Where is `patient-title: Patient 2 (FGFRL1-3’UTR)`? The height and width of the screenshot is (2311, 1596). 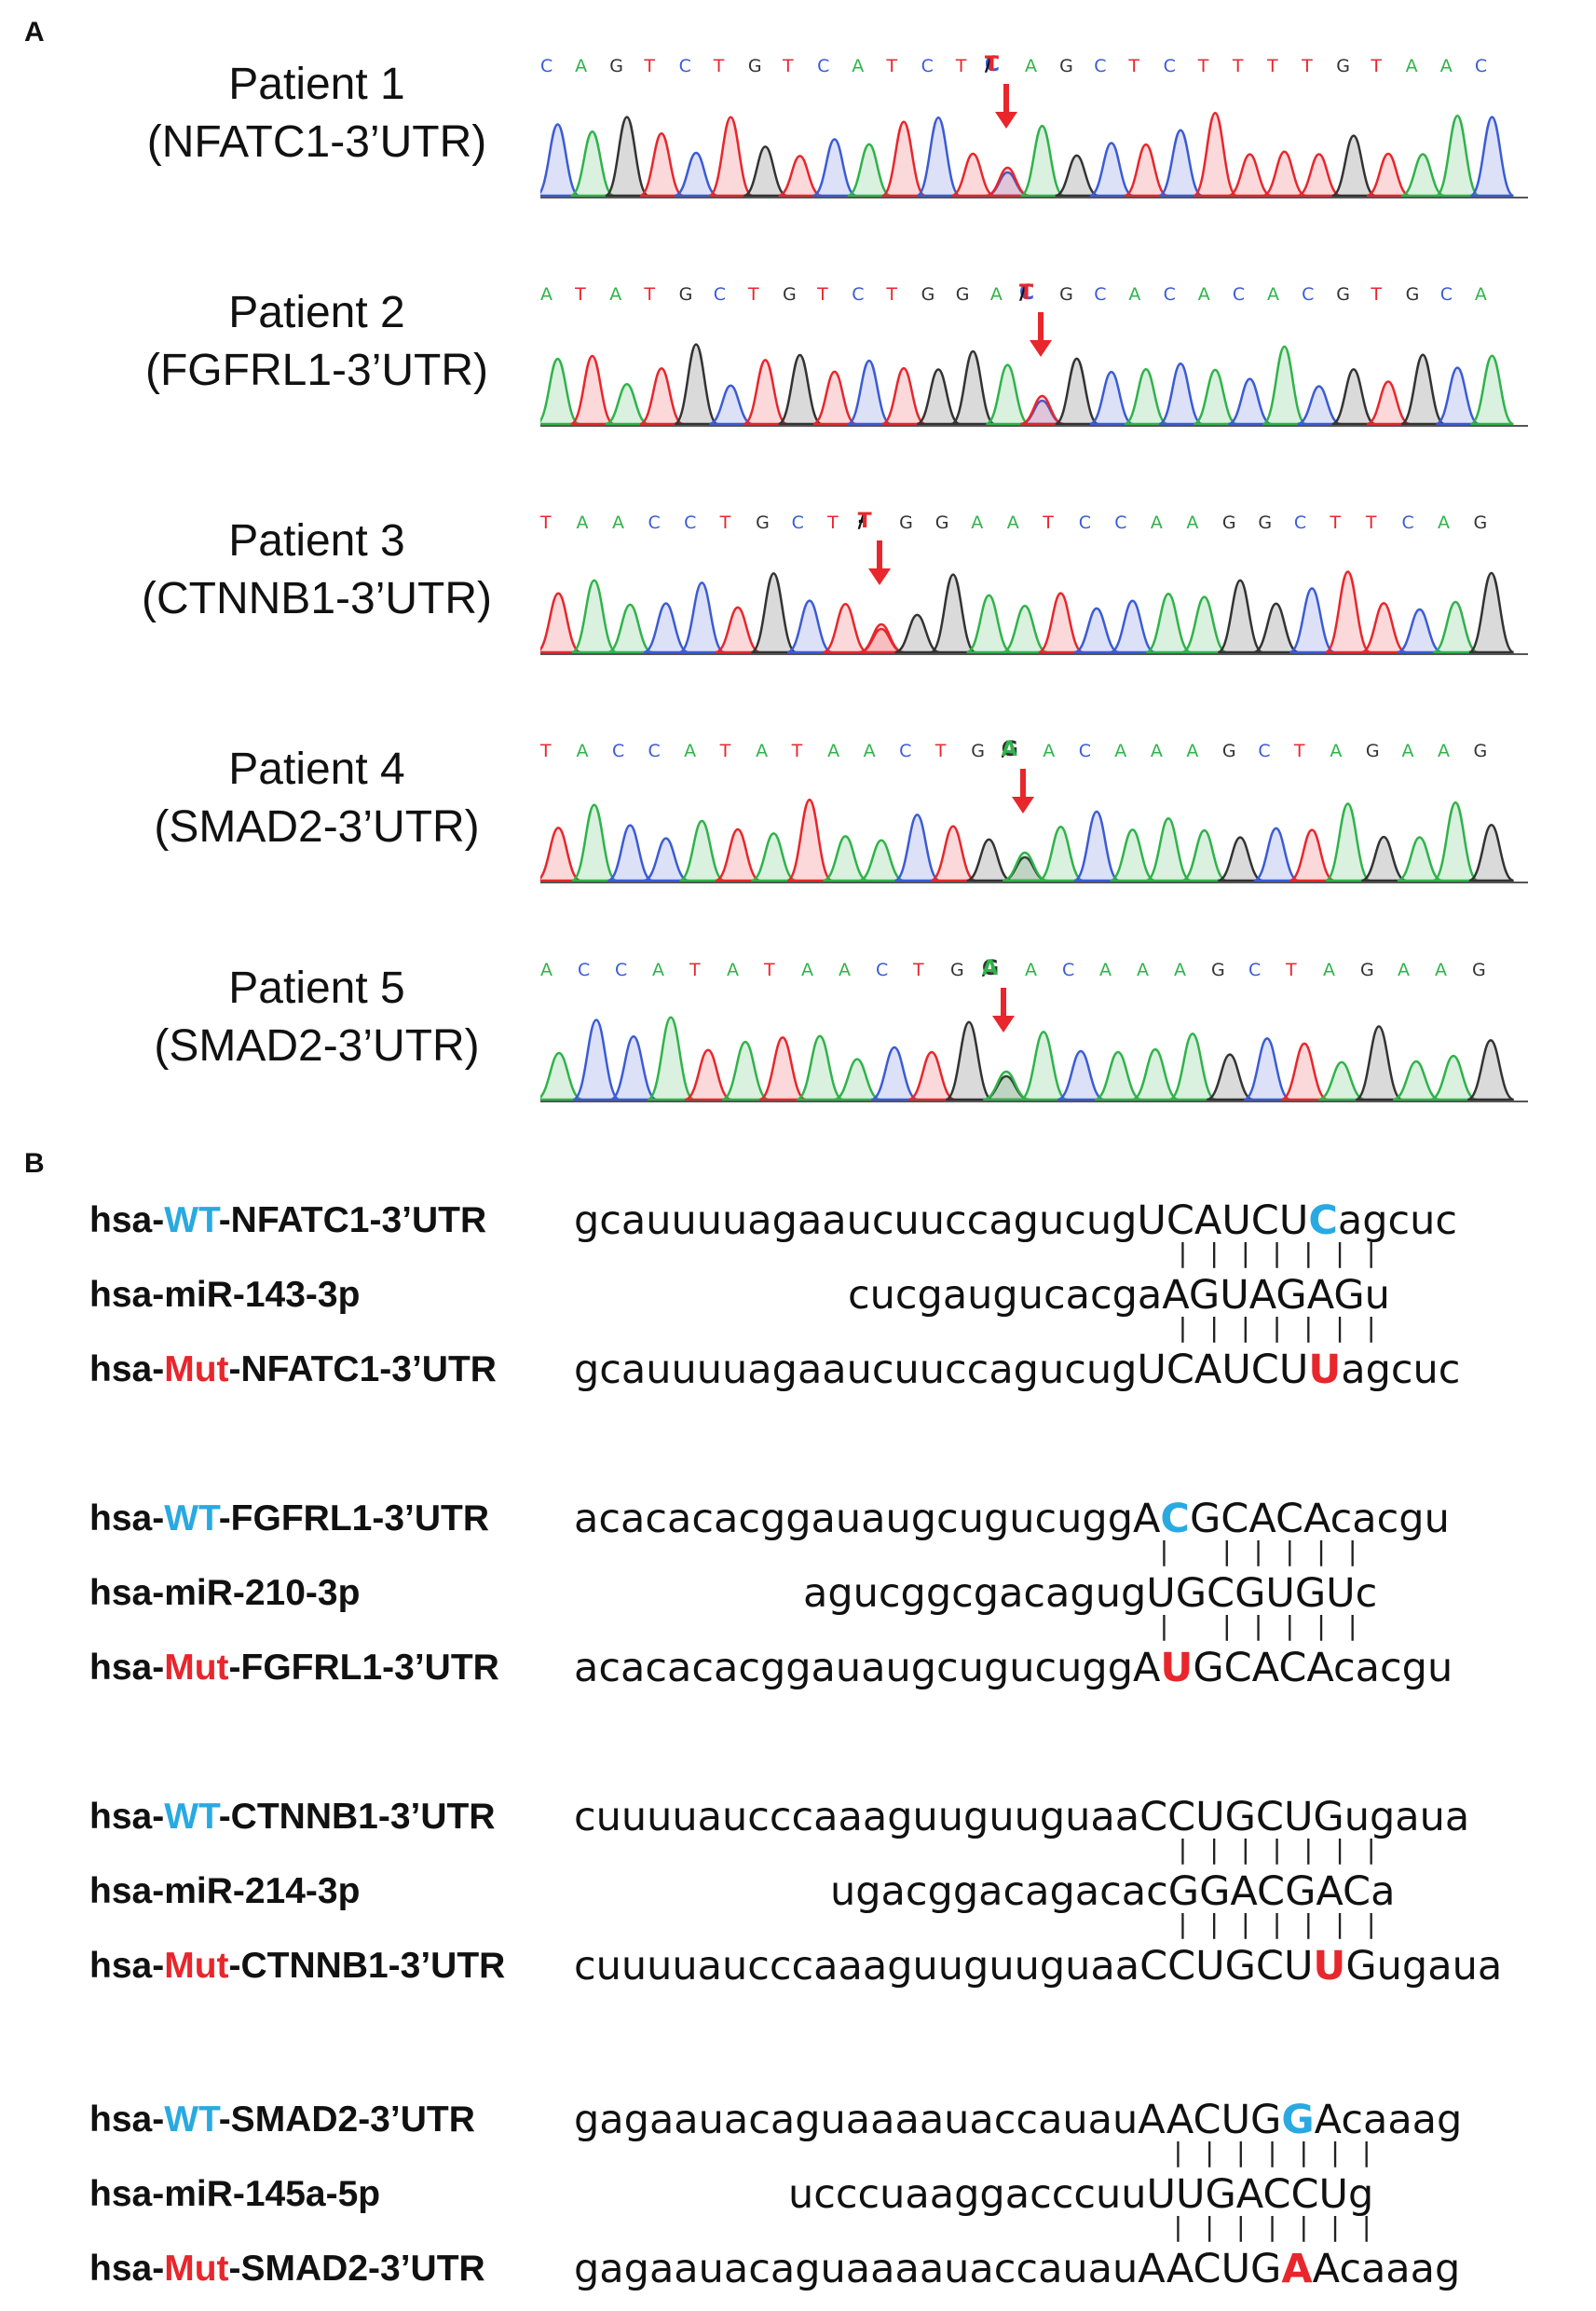 patient-title: Patient 2 (FGFRL1-3’UTR) is located at coordinates (317, 342).